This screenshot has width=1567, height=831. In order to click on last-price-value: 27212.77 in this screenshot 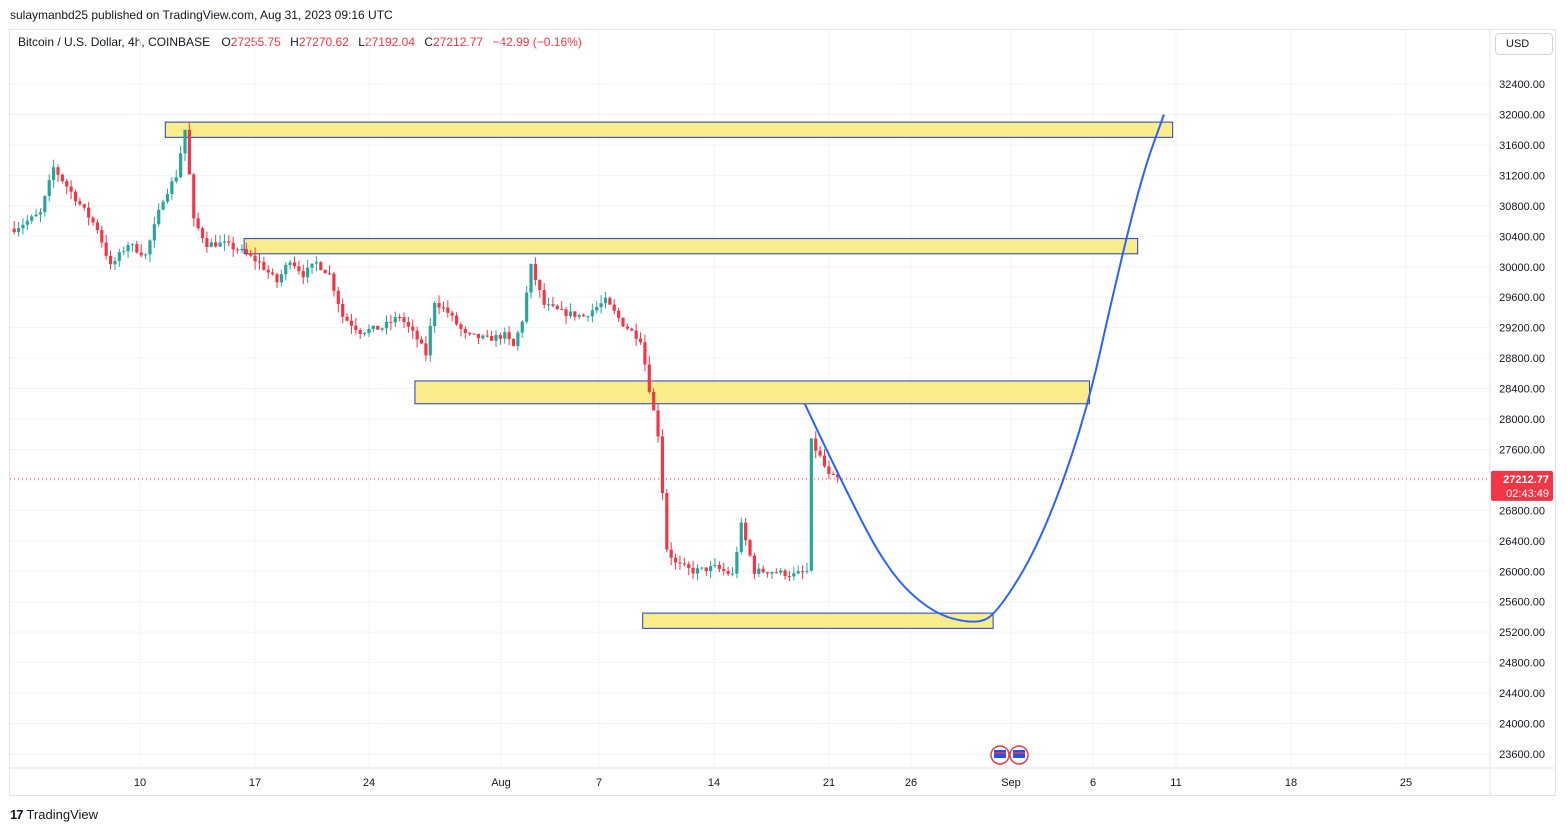, I will do `click(1526, 480)`.